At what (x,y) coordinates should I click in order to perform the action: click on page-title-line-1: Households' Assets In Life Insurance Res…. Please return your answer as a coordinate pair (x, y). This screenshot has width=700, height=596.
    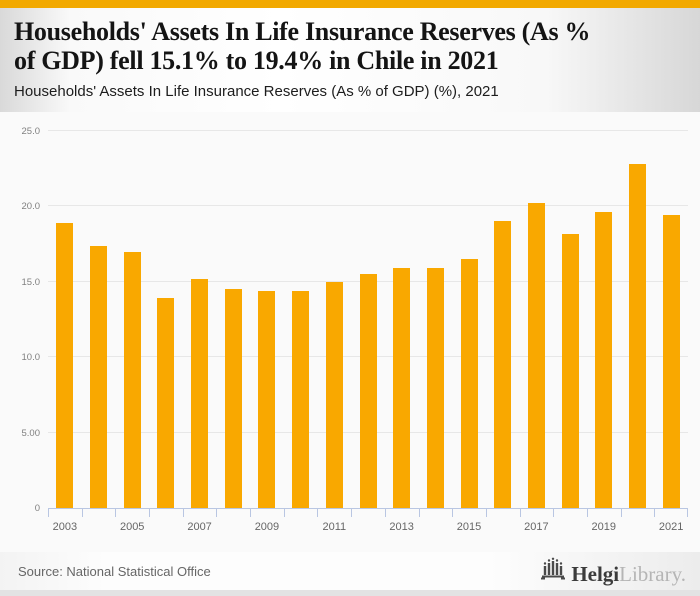
    Looking at the image, I should click on (302, 31).